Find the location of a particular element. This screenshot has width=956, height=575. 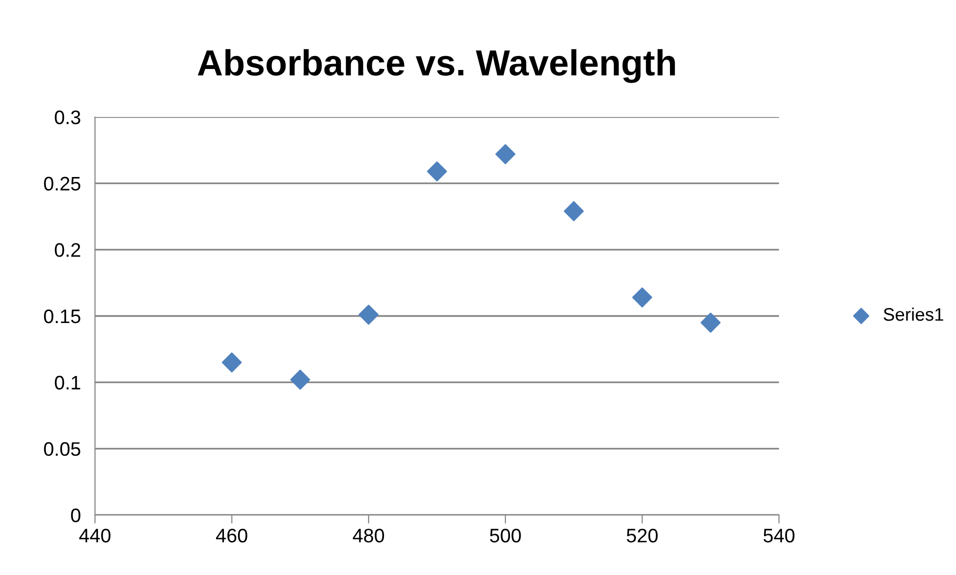

y-tick-label: 0.2 is located at coordinates (67, 250).